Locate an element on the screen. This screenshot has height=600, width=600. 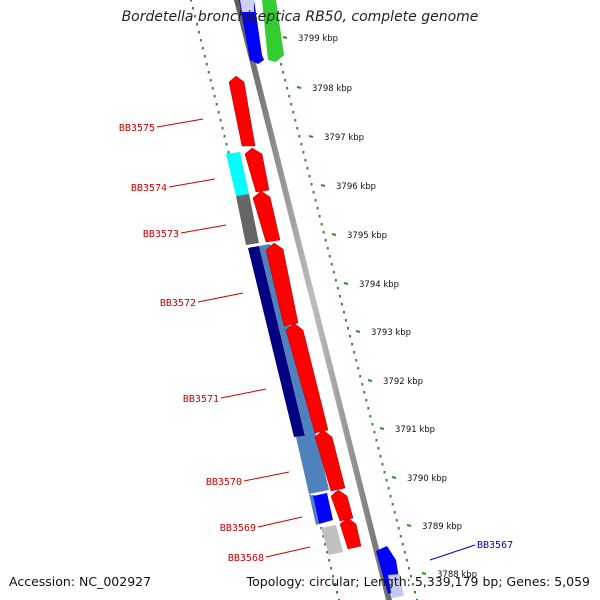
scale-tick-label: 3795 kbp is located at coordinates (367, 236).